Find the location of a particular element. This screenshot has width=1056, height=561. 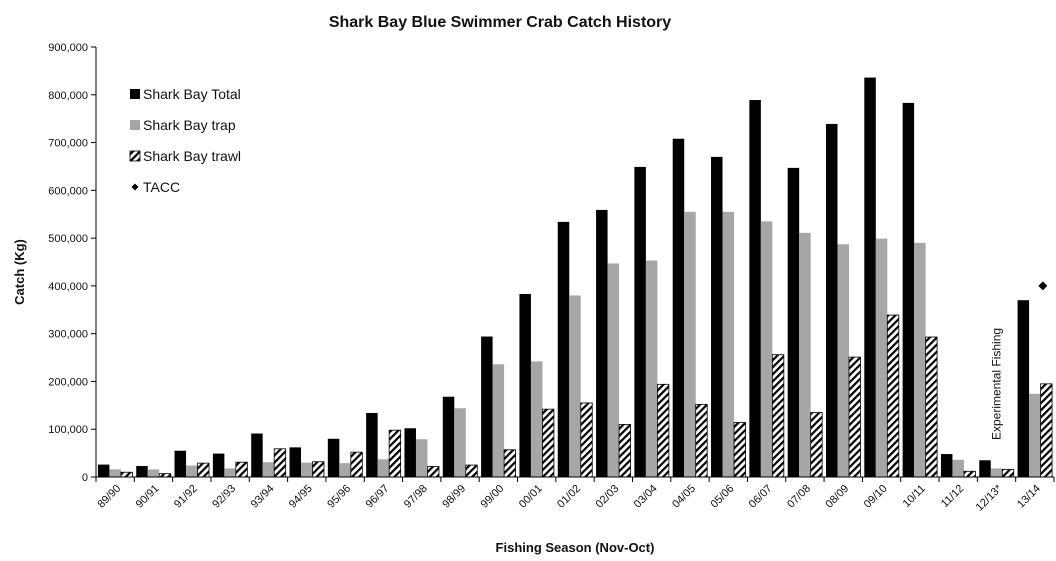

x-tick-label: 06/07 is located at coordinates (761, 497).